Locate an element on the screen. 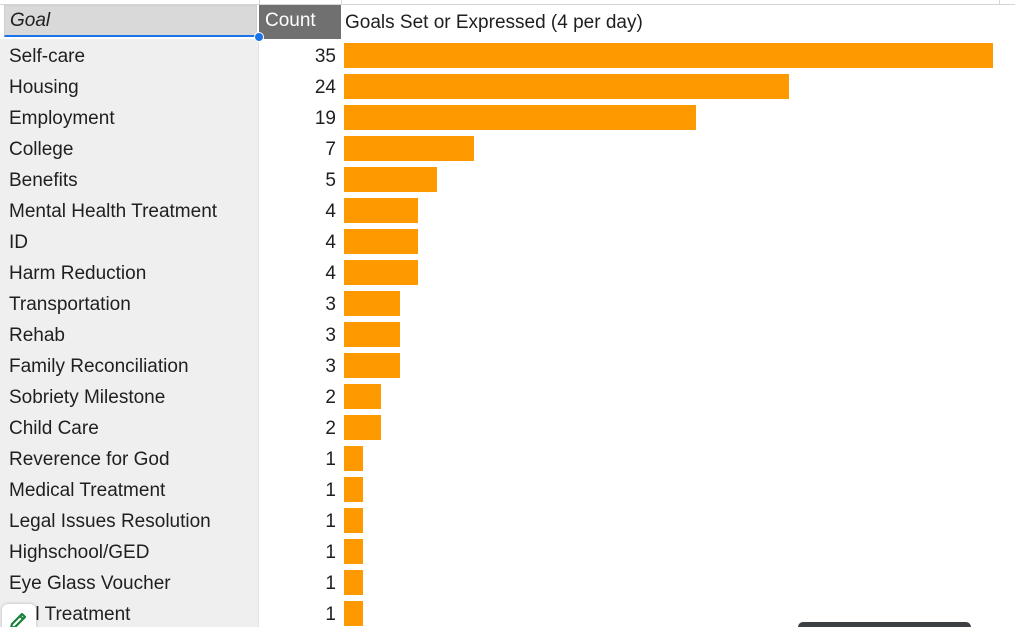  count-cell: 19 is located at coordinates (325, 118).